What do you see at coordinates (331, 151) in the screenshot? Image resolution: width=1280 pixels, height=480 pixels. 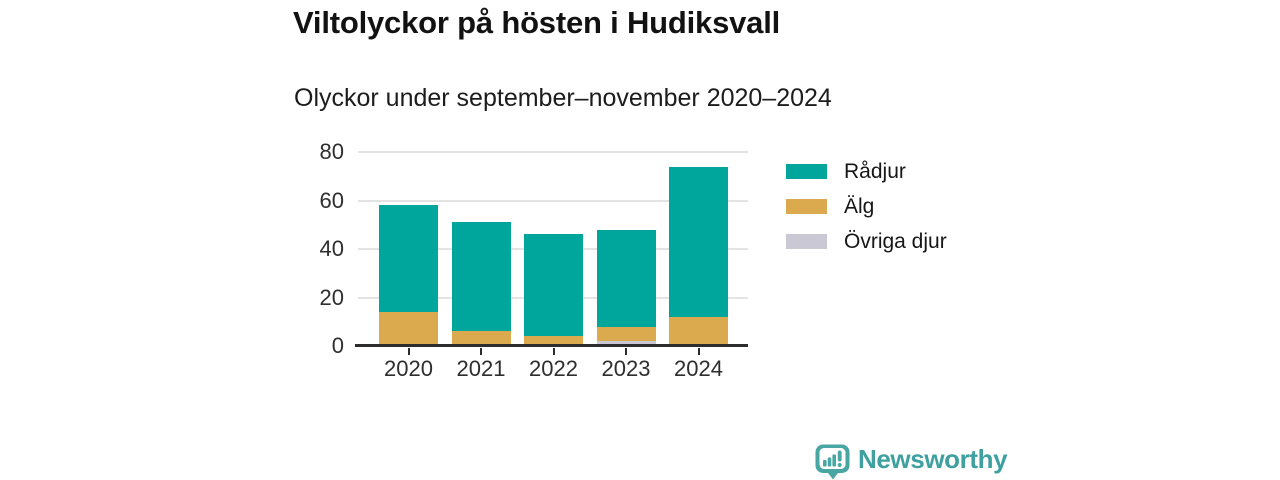 I see `y-tick-label-80: 80` at bounding box center [331, 151].